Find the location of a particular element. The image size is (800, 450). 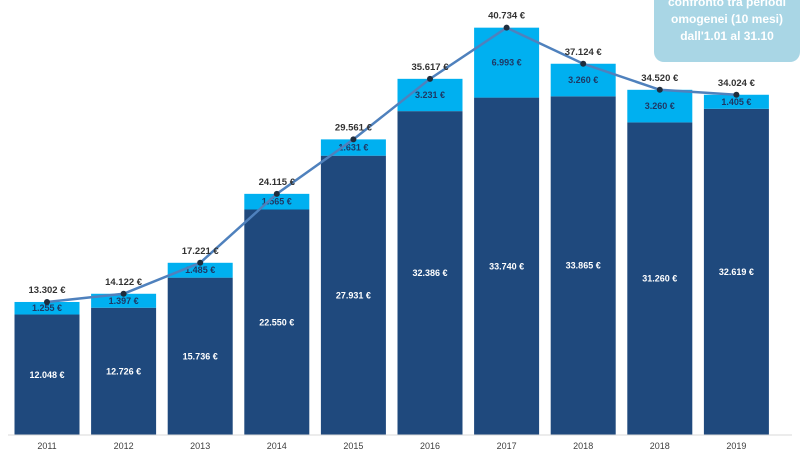

bar-base-label-6: 33.740 € is located at coordinates (506, 266).